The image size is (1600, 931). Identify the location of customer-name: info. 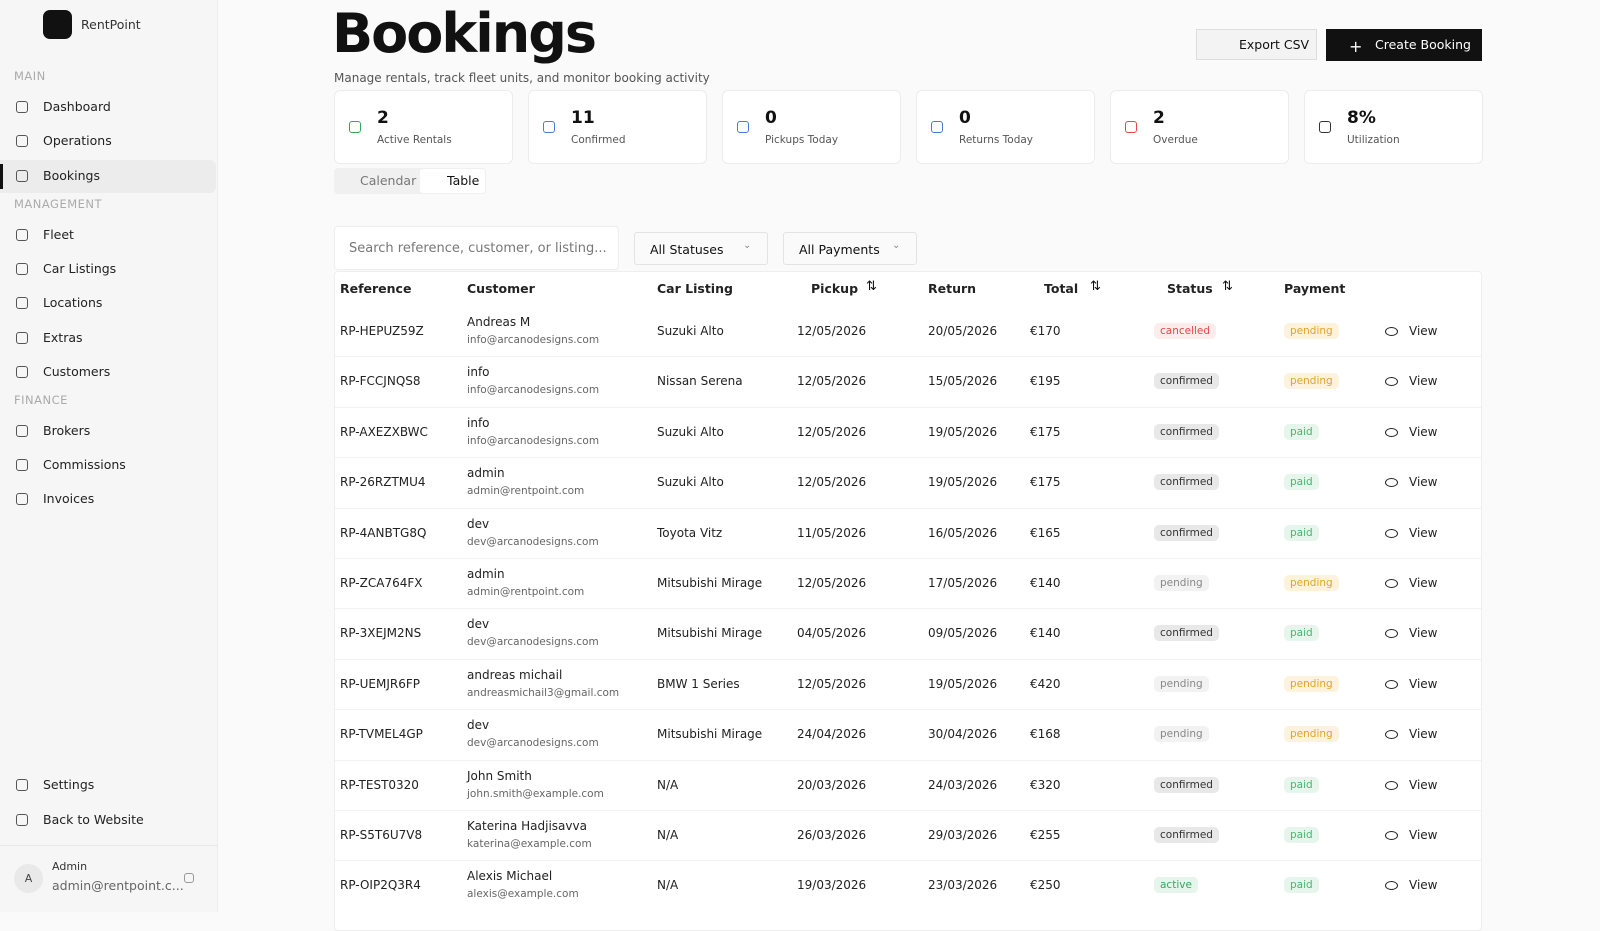
(478, 372).